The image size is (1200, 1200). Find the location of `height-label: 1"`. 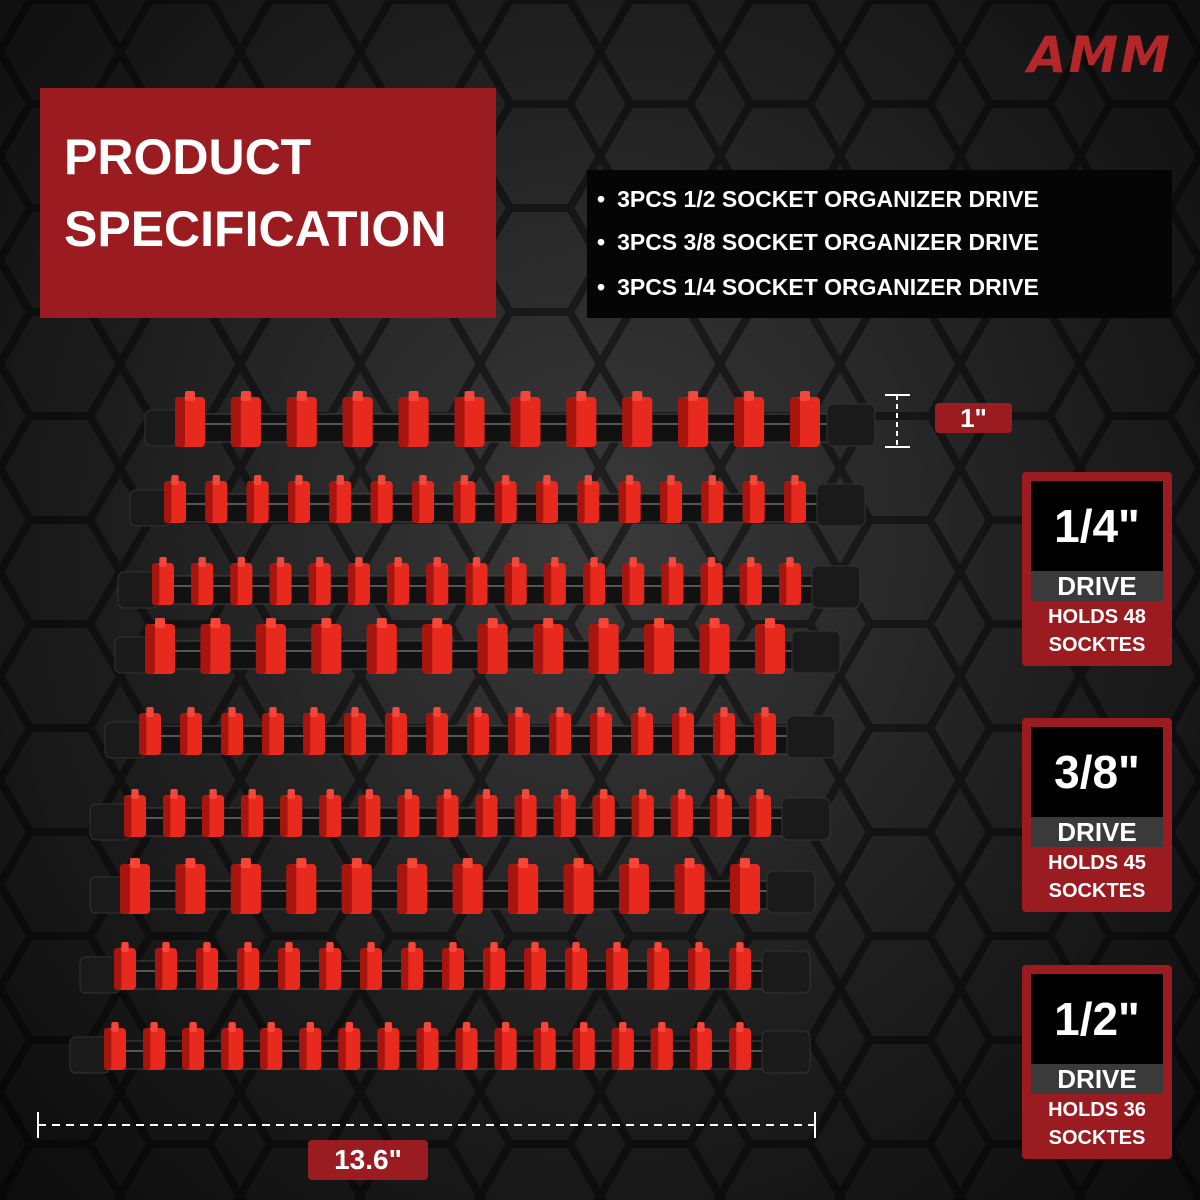

height-label: 1" is located at coordinates (973, 418).